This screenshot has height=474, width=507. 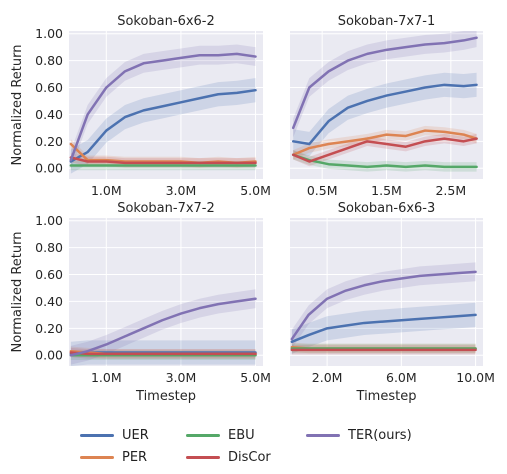 I want to click on panel-2-band-terours, so click(x=385, y=84).